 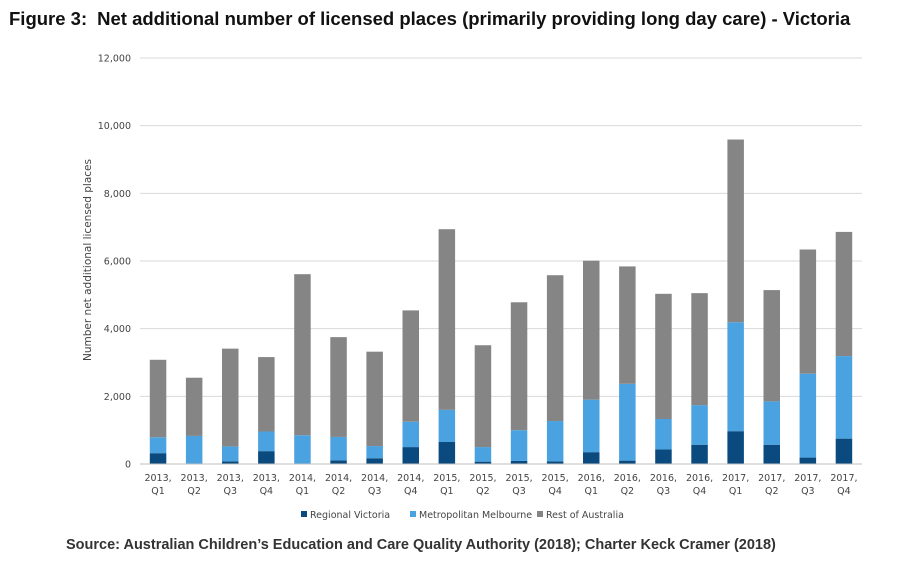 What do you see at coordinates (540, 514) in the screenshot?
I see `legend-swatch-rest` at bounding box center [540, 514].